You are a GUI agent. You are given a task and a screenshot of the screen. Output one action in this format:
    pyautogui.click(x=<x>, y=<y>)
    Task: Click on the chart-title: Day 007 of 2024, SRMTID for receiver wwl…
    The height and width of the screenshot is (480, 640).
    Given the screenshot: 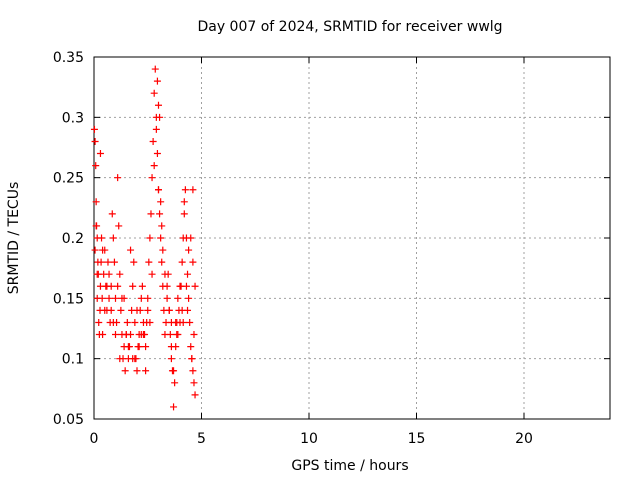 What is the action you would take?
    pyautogui.click(x=349, y=27)
    